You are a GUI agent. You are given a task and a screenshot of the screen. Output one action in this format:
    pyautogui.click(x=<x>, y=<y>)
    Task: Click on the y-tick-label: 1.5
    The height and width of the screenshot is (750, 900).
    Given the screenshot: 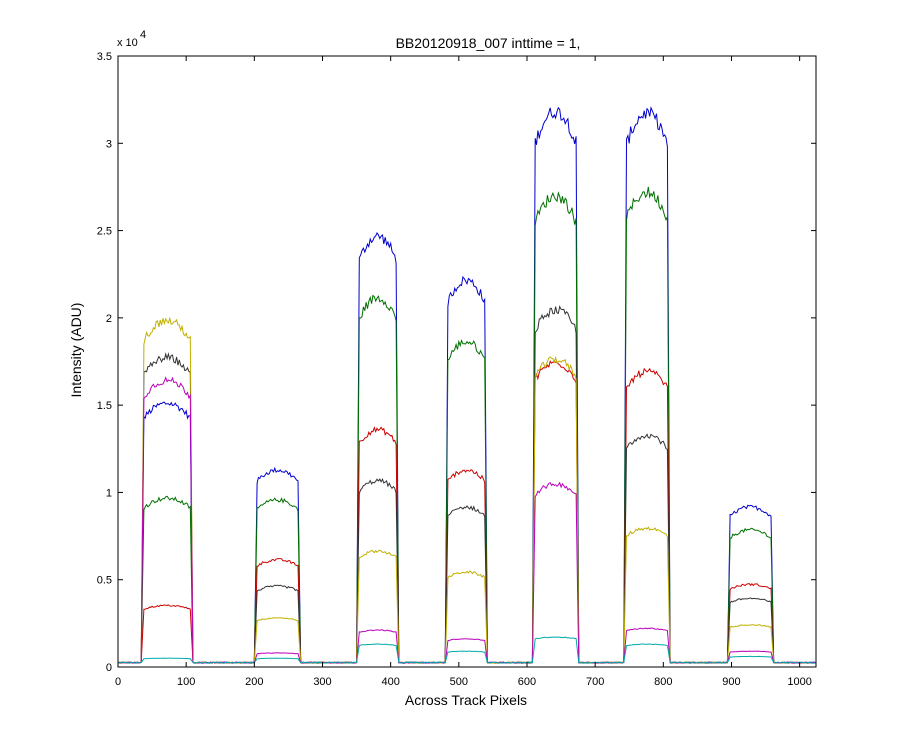 What is the action you would take?
    pyautogui.click(x=104, y=406)
    